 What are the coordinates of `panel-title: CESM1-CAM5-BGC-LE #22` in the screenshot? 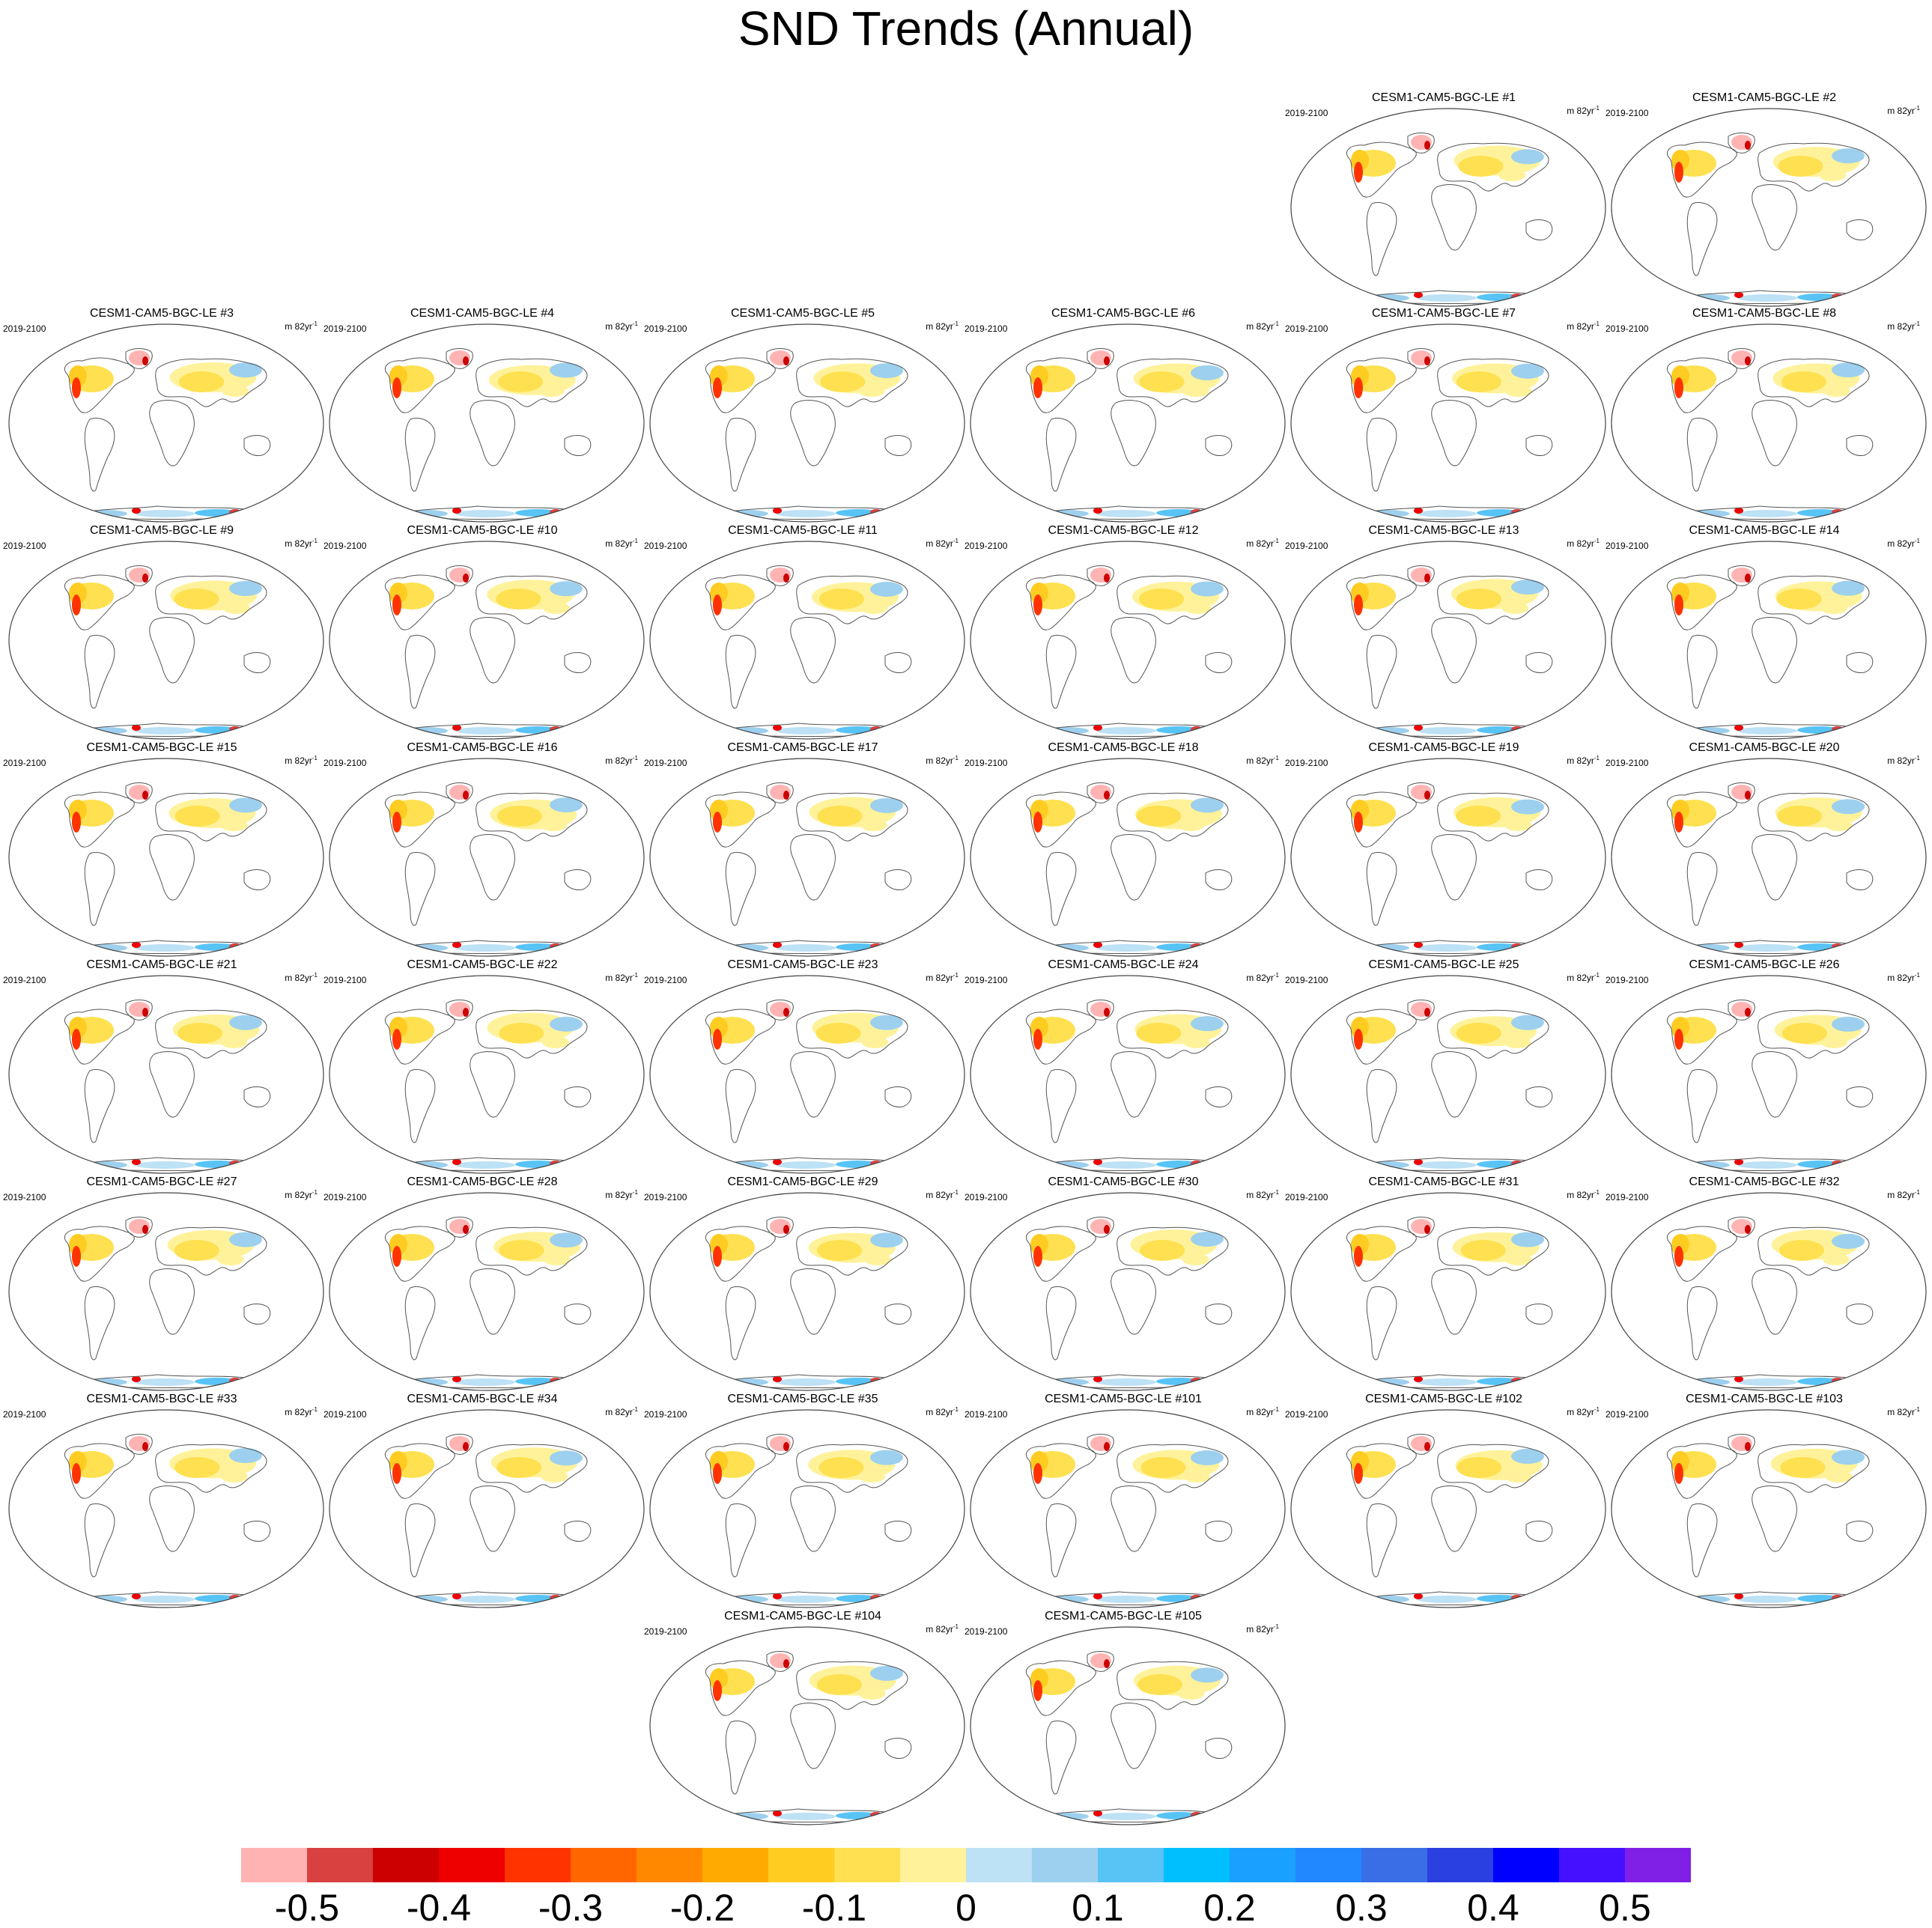 It's located at (482, 964).